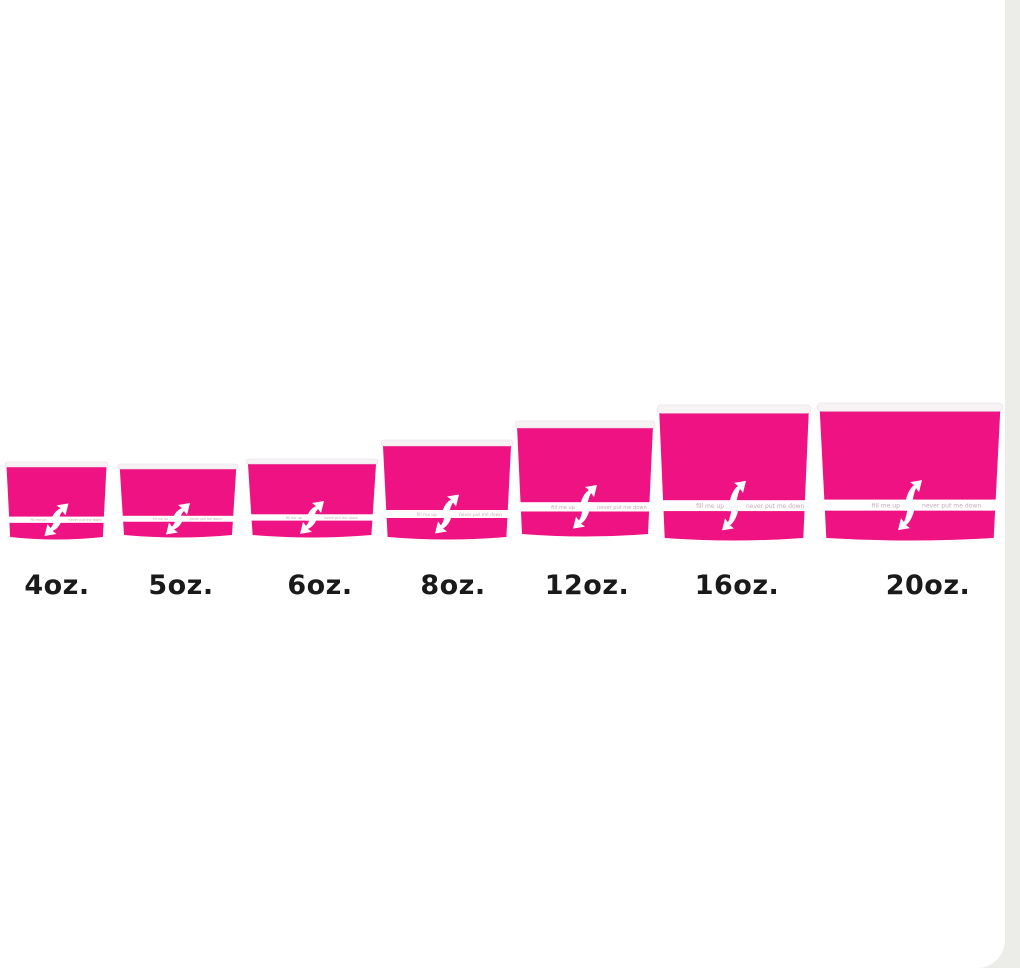  What do you see at coordinates (928, 585) in the screenshot?
I see `size-label: 20oz.` at bounding box center [928, 585].